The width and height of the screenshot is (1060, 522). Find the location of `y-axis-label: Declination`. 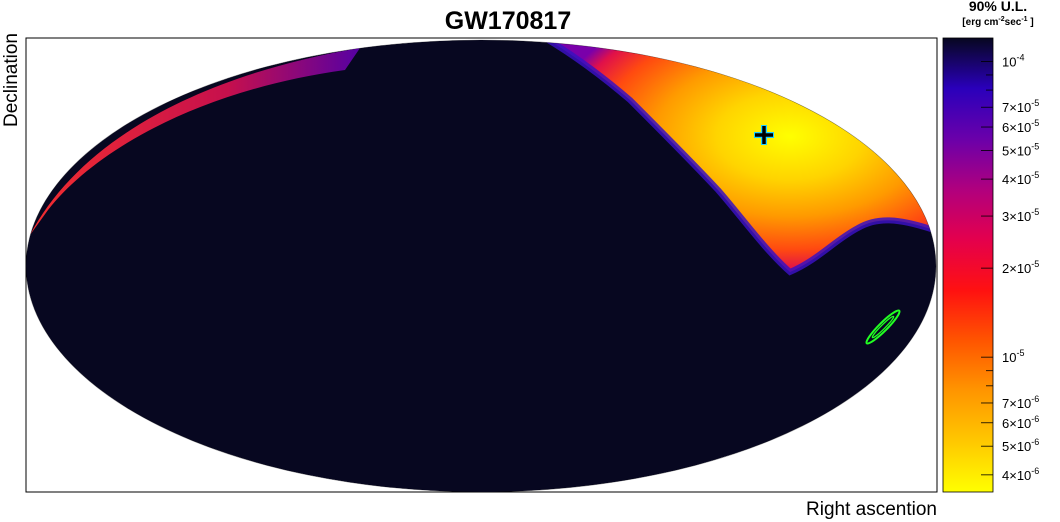

y-axis-label: Declination is located at coordinates (11, 80).